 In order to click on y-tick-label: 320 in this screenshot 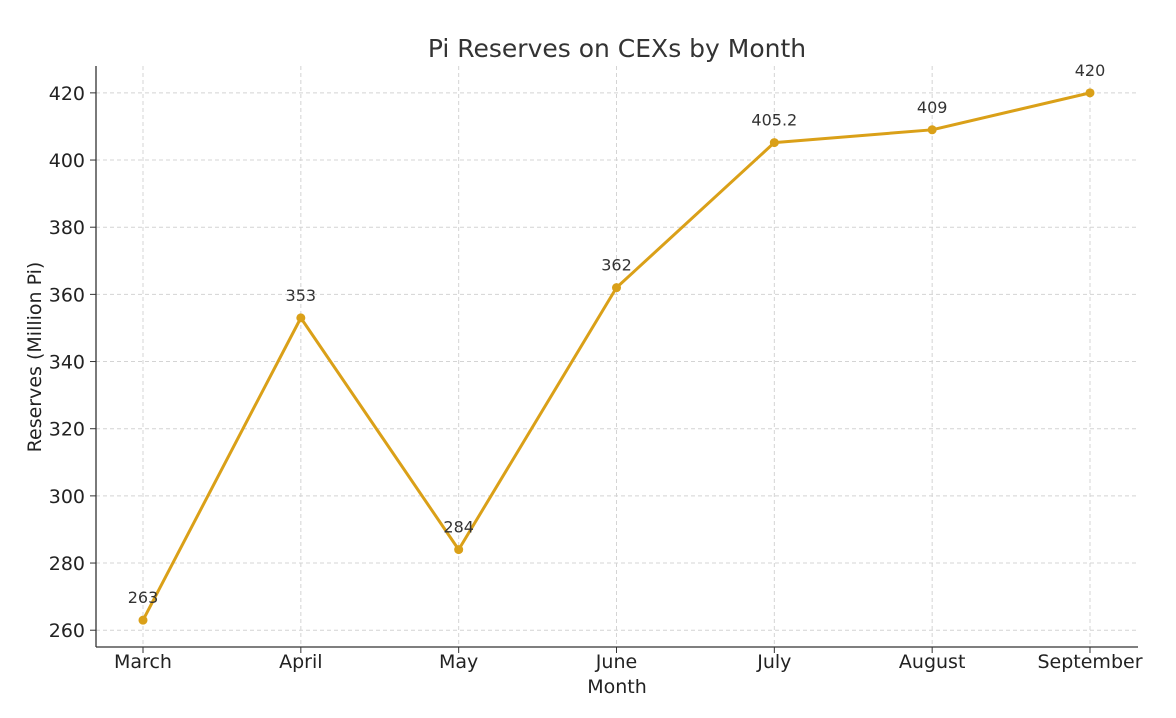, I will do `click(67, 430)`.